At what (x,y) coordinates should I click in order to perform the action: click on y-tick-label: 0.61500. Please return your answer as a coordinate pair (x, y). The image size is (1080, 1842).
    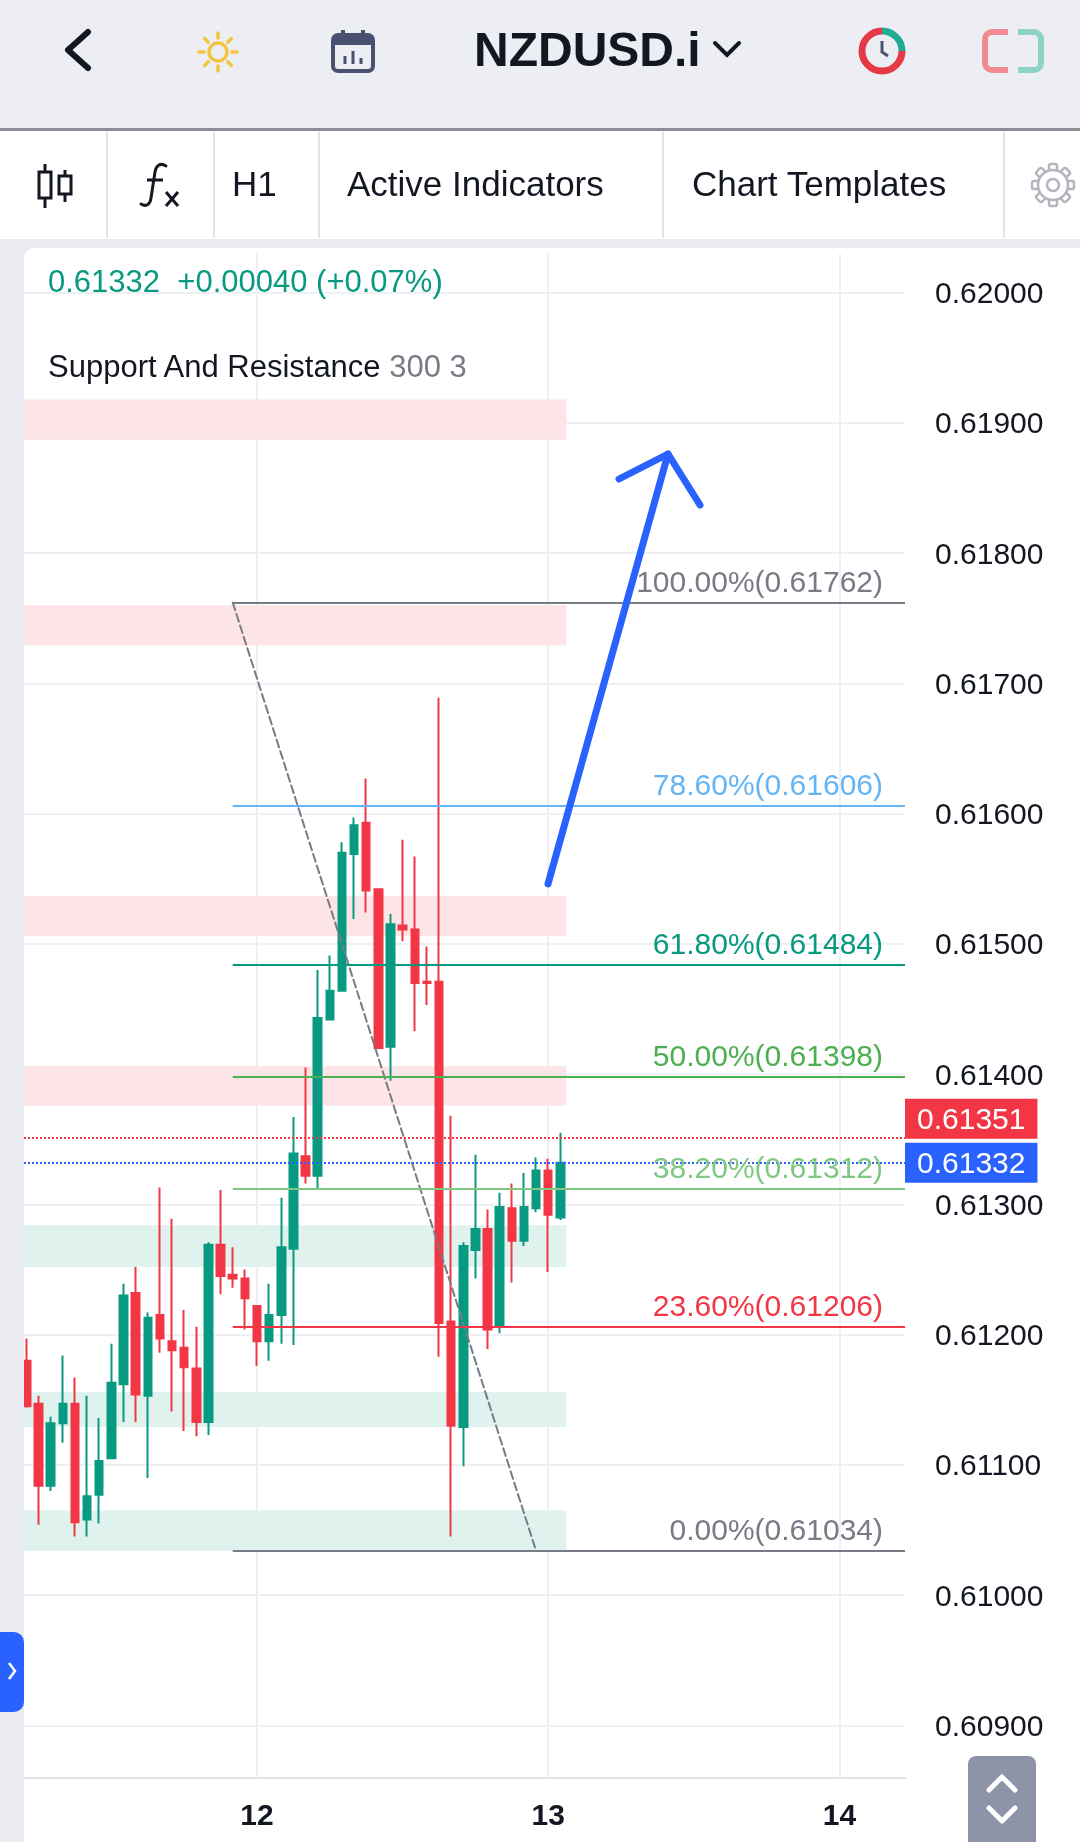
    Looking at the image, I should click on (989, 944).